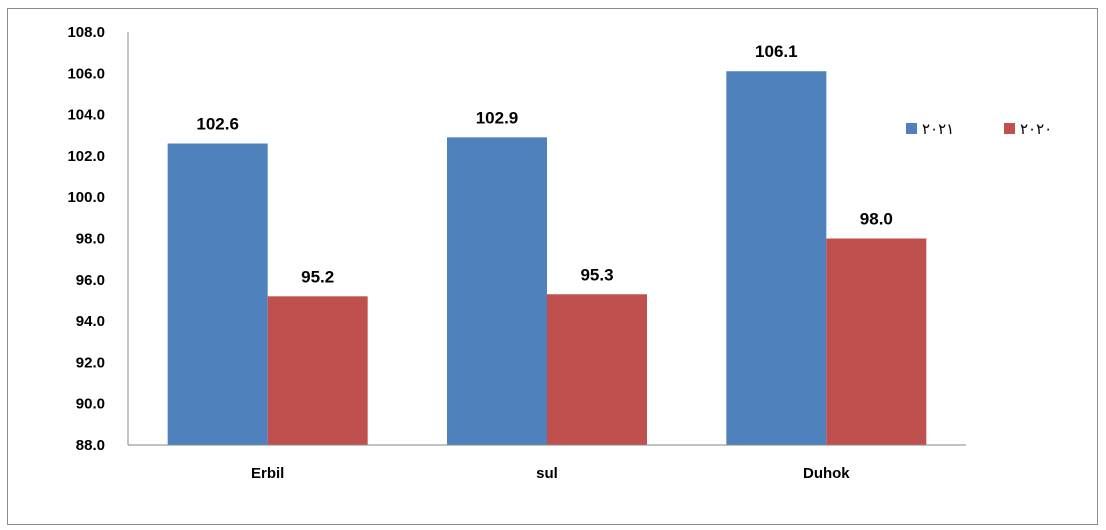  What do you see at coordinates (497, 117) in the screenshot?
I see `data-label: 102.9` at bounding box center [497, 117].